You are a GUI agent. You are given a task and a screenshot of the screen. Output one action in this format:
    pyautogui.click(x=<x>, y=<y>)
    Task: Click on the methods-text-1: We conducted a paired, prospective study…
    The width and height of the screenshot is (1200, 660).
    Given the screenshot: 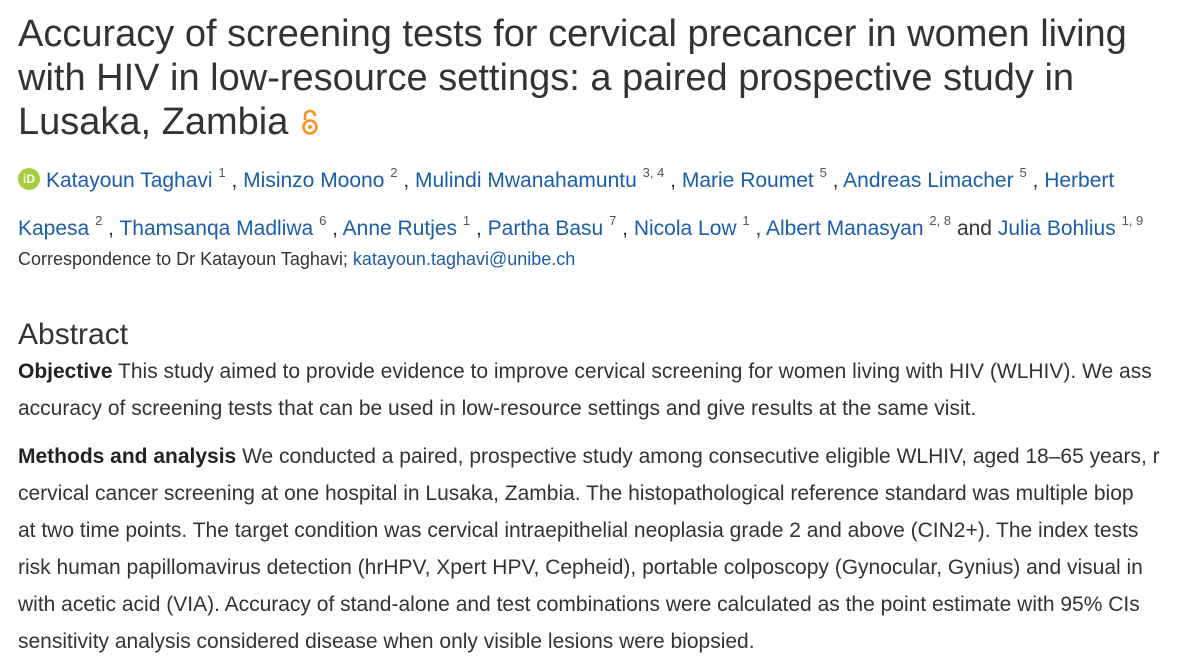 What is the action you would take?
    pyautogui.click(x=701, y=456)
    